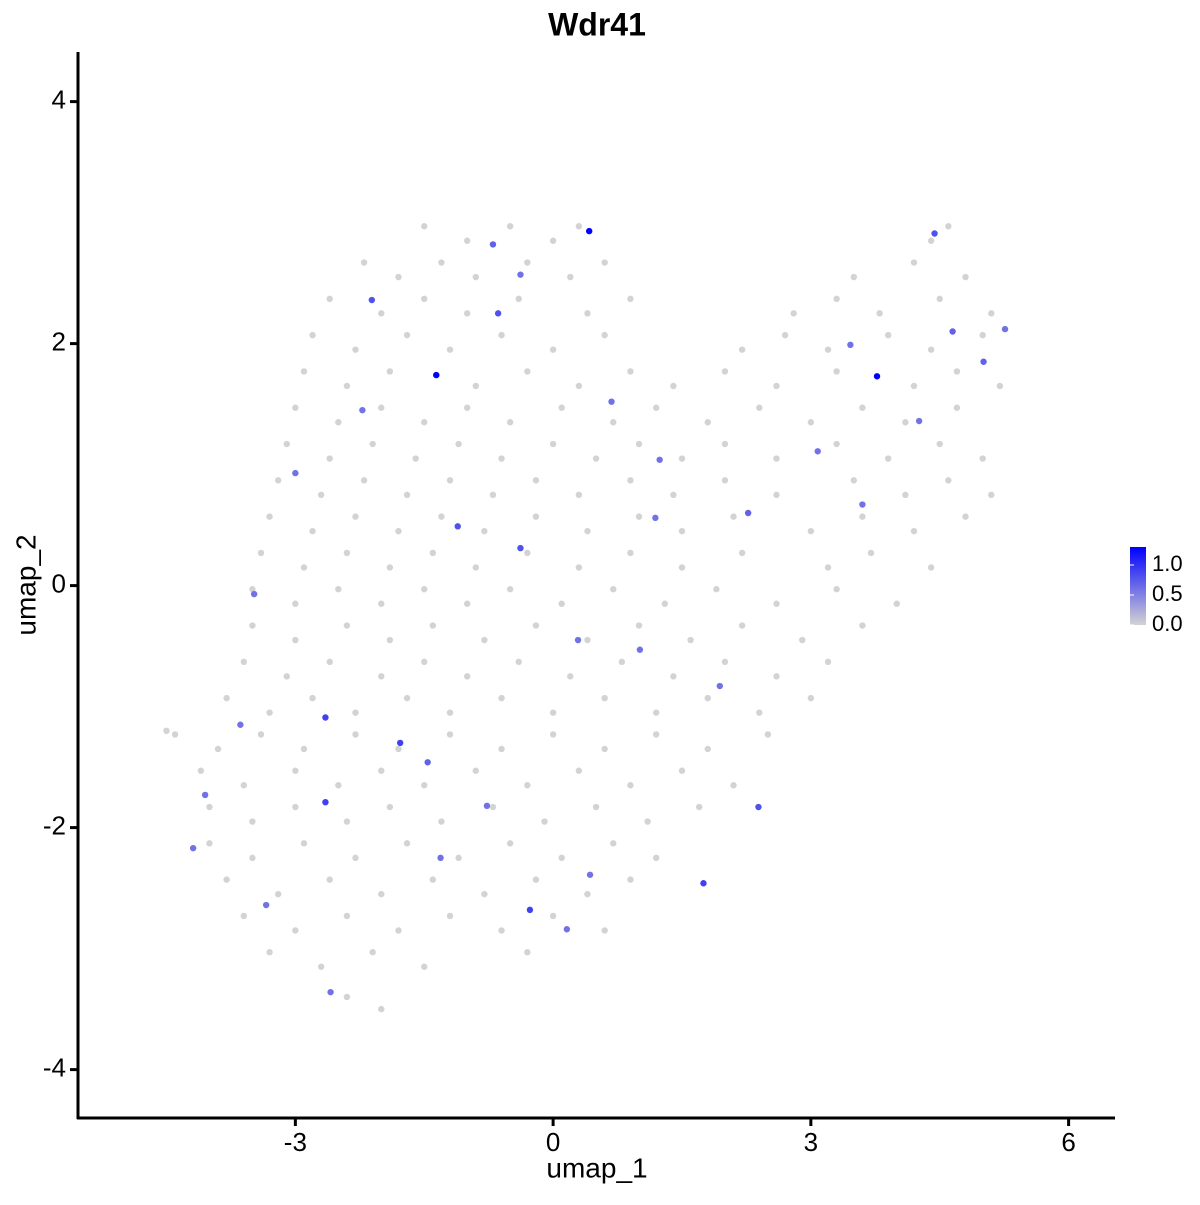  What do you see at coordinates (811, 1142) in the screenshot?
I see `x-tick-label: 3` at bounding box center [811, 1142].